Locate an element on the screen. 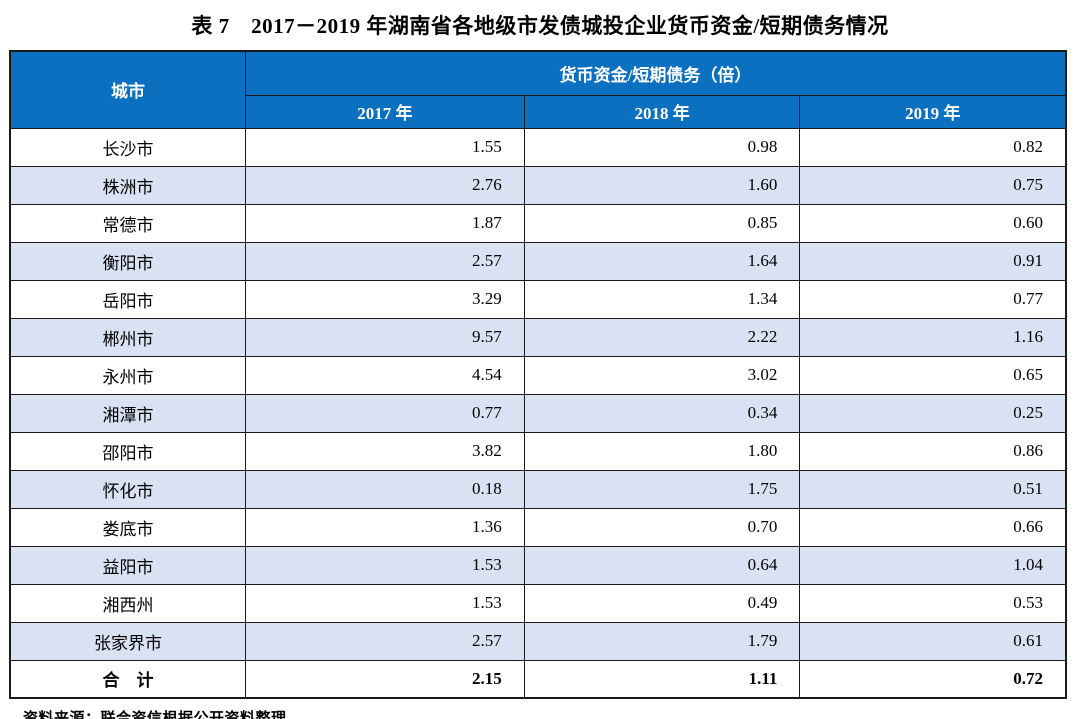 Image resolution: width=1080 pixels, height=719 pixels. table-row: 郴州市 9.57 2.22 1.16 is located at coordinates (538, 337).